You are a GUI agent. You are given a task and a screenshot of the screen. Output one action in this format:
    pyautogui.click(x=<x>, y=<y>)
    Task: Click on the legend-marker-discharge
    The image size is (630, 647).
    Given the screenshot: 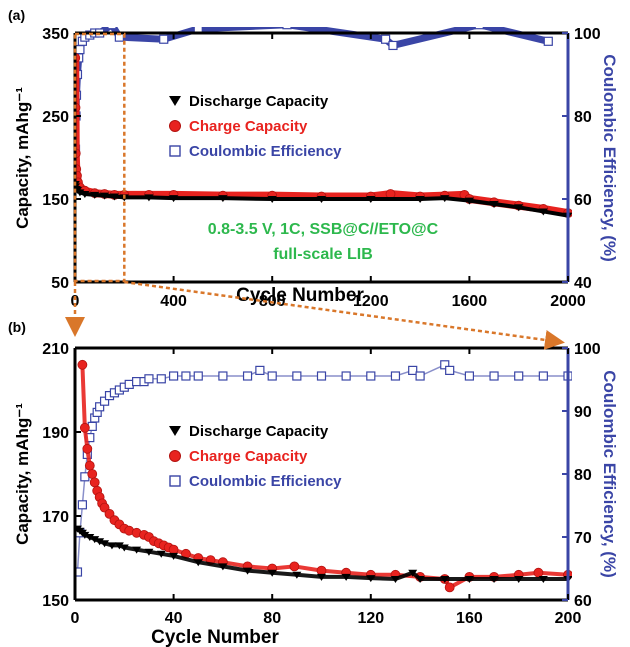 What is the action you would take?
    pyautogui.click(x=175, y=101)
    